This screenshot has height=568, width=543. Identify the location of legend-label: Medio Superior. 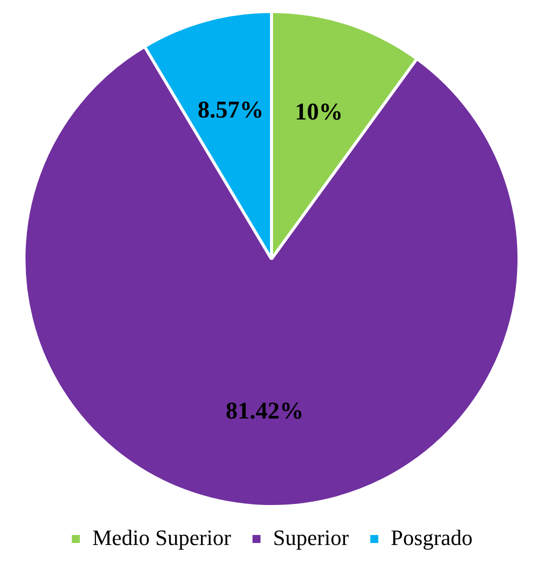
(162, 537).